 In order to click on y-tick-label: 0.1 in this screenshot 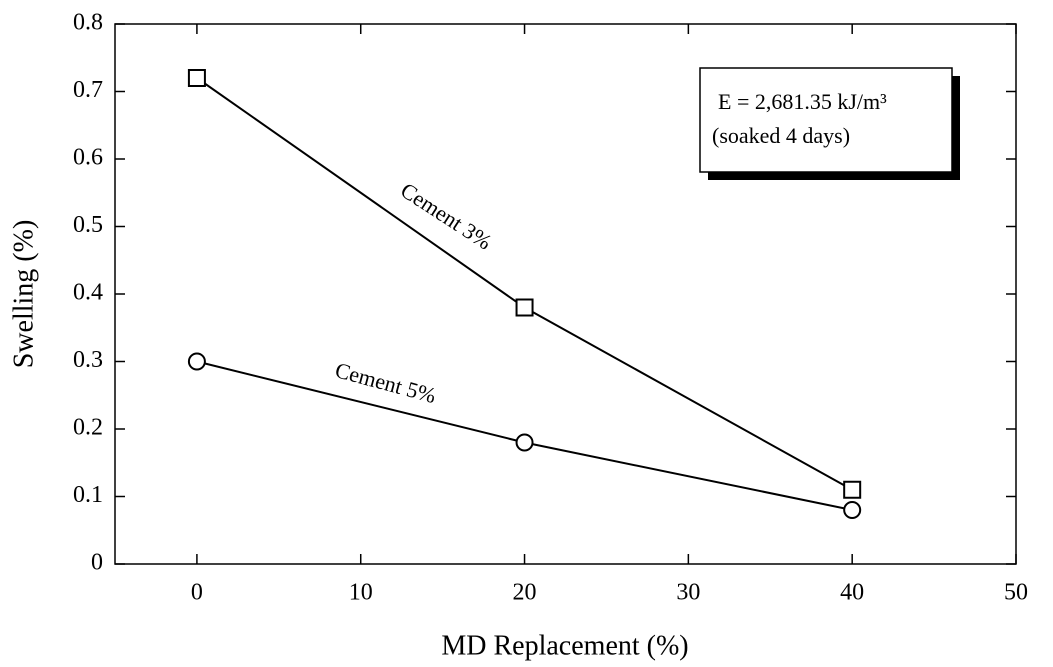, I will do `click(88, 495)`.